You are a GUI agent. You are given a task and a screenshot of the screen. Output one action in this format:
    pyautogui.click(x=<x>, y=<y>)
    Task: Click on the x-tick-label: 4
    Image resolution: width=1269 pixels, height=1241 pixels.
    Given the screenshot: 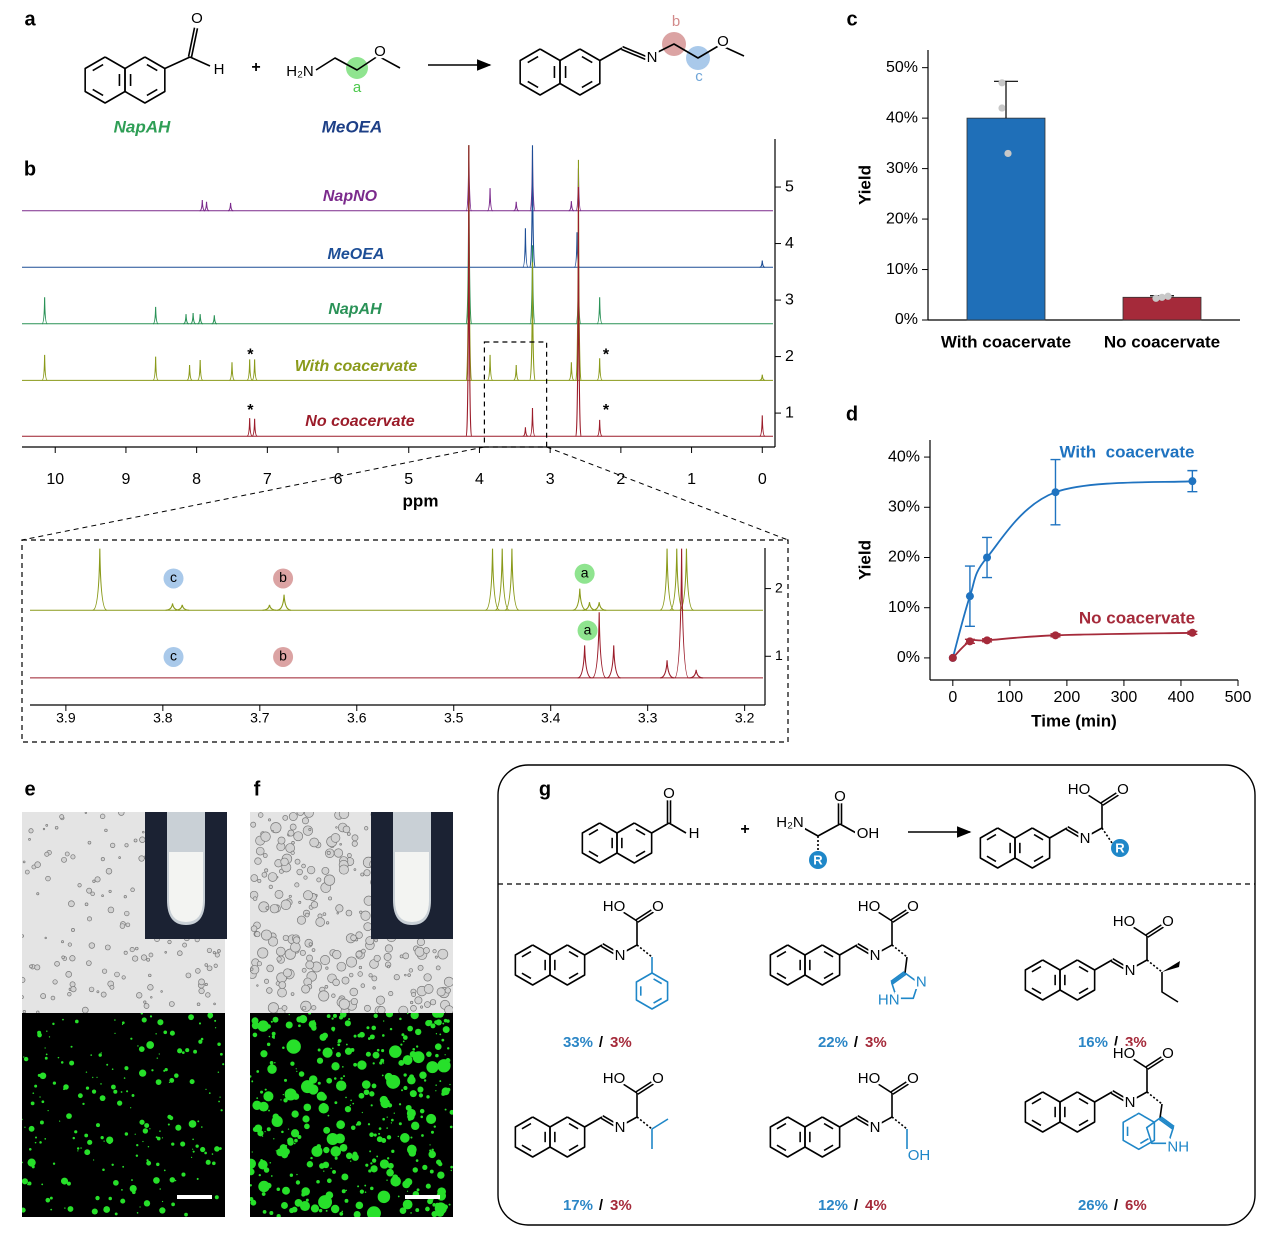 What is the action you would take?
    pyautogui.click(x=479, y=479)
    